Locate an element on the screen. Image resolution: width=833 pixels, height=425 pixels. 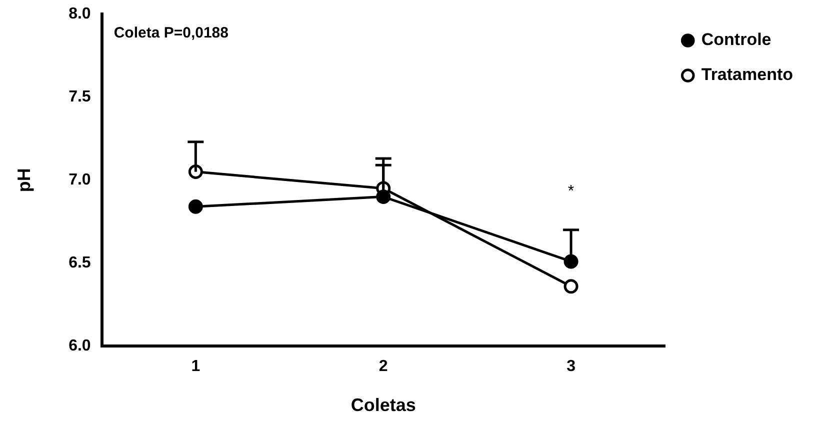
x-tick-label: 1 is located at coordinates (195, 367).